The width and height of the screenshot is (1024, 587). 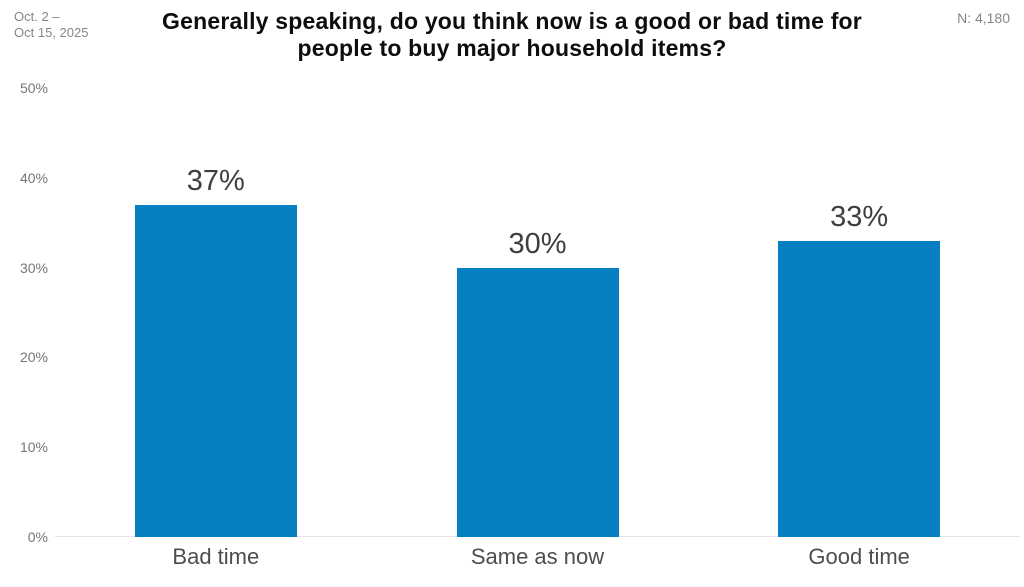 What do you see at coordinates (215, 180) in the screenshot?
I see `bar-value-label: 37%` at bounding box center [215, 180].